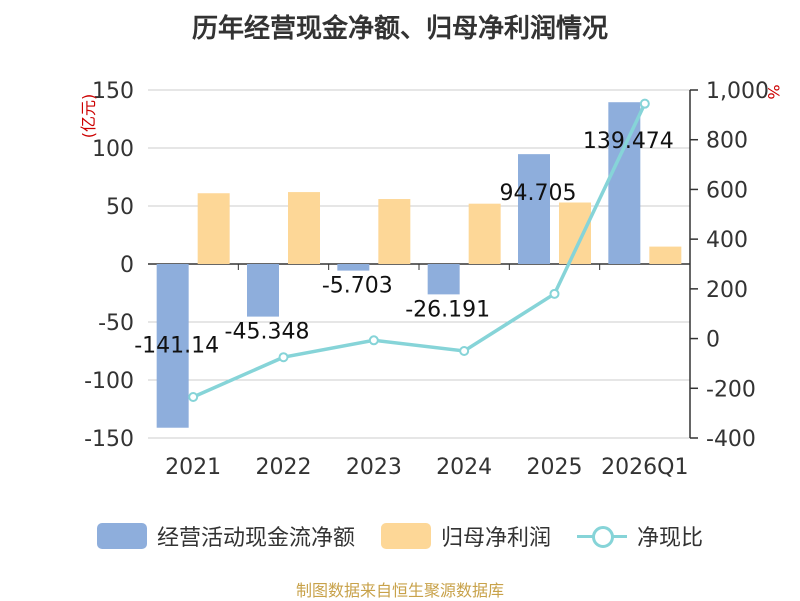  What do you see at coordinates (116, 323) in the screenshot?
I see `left-tick-label: -50` at bounding box center [116, 323].